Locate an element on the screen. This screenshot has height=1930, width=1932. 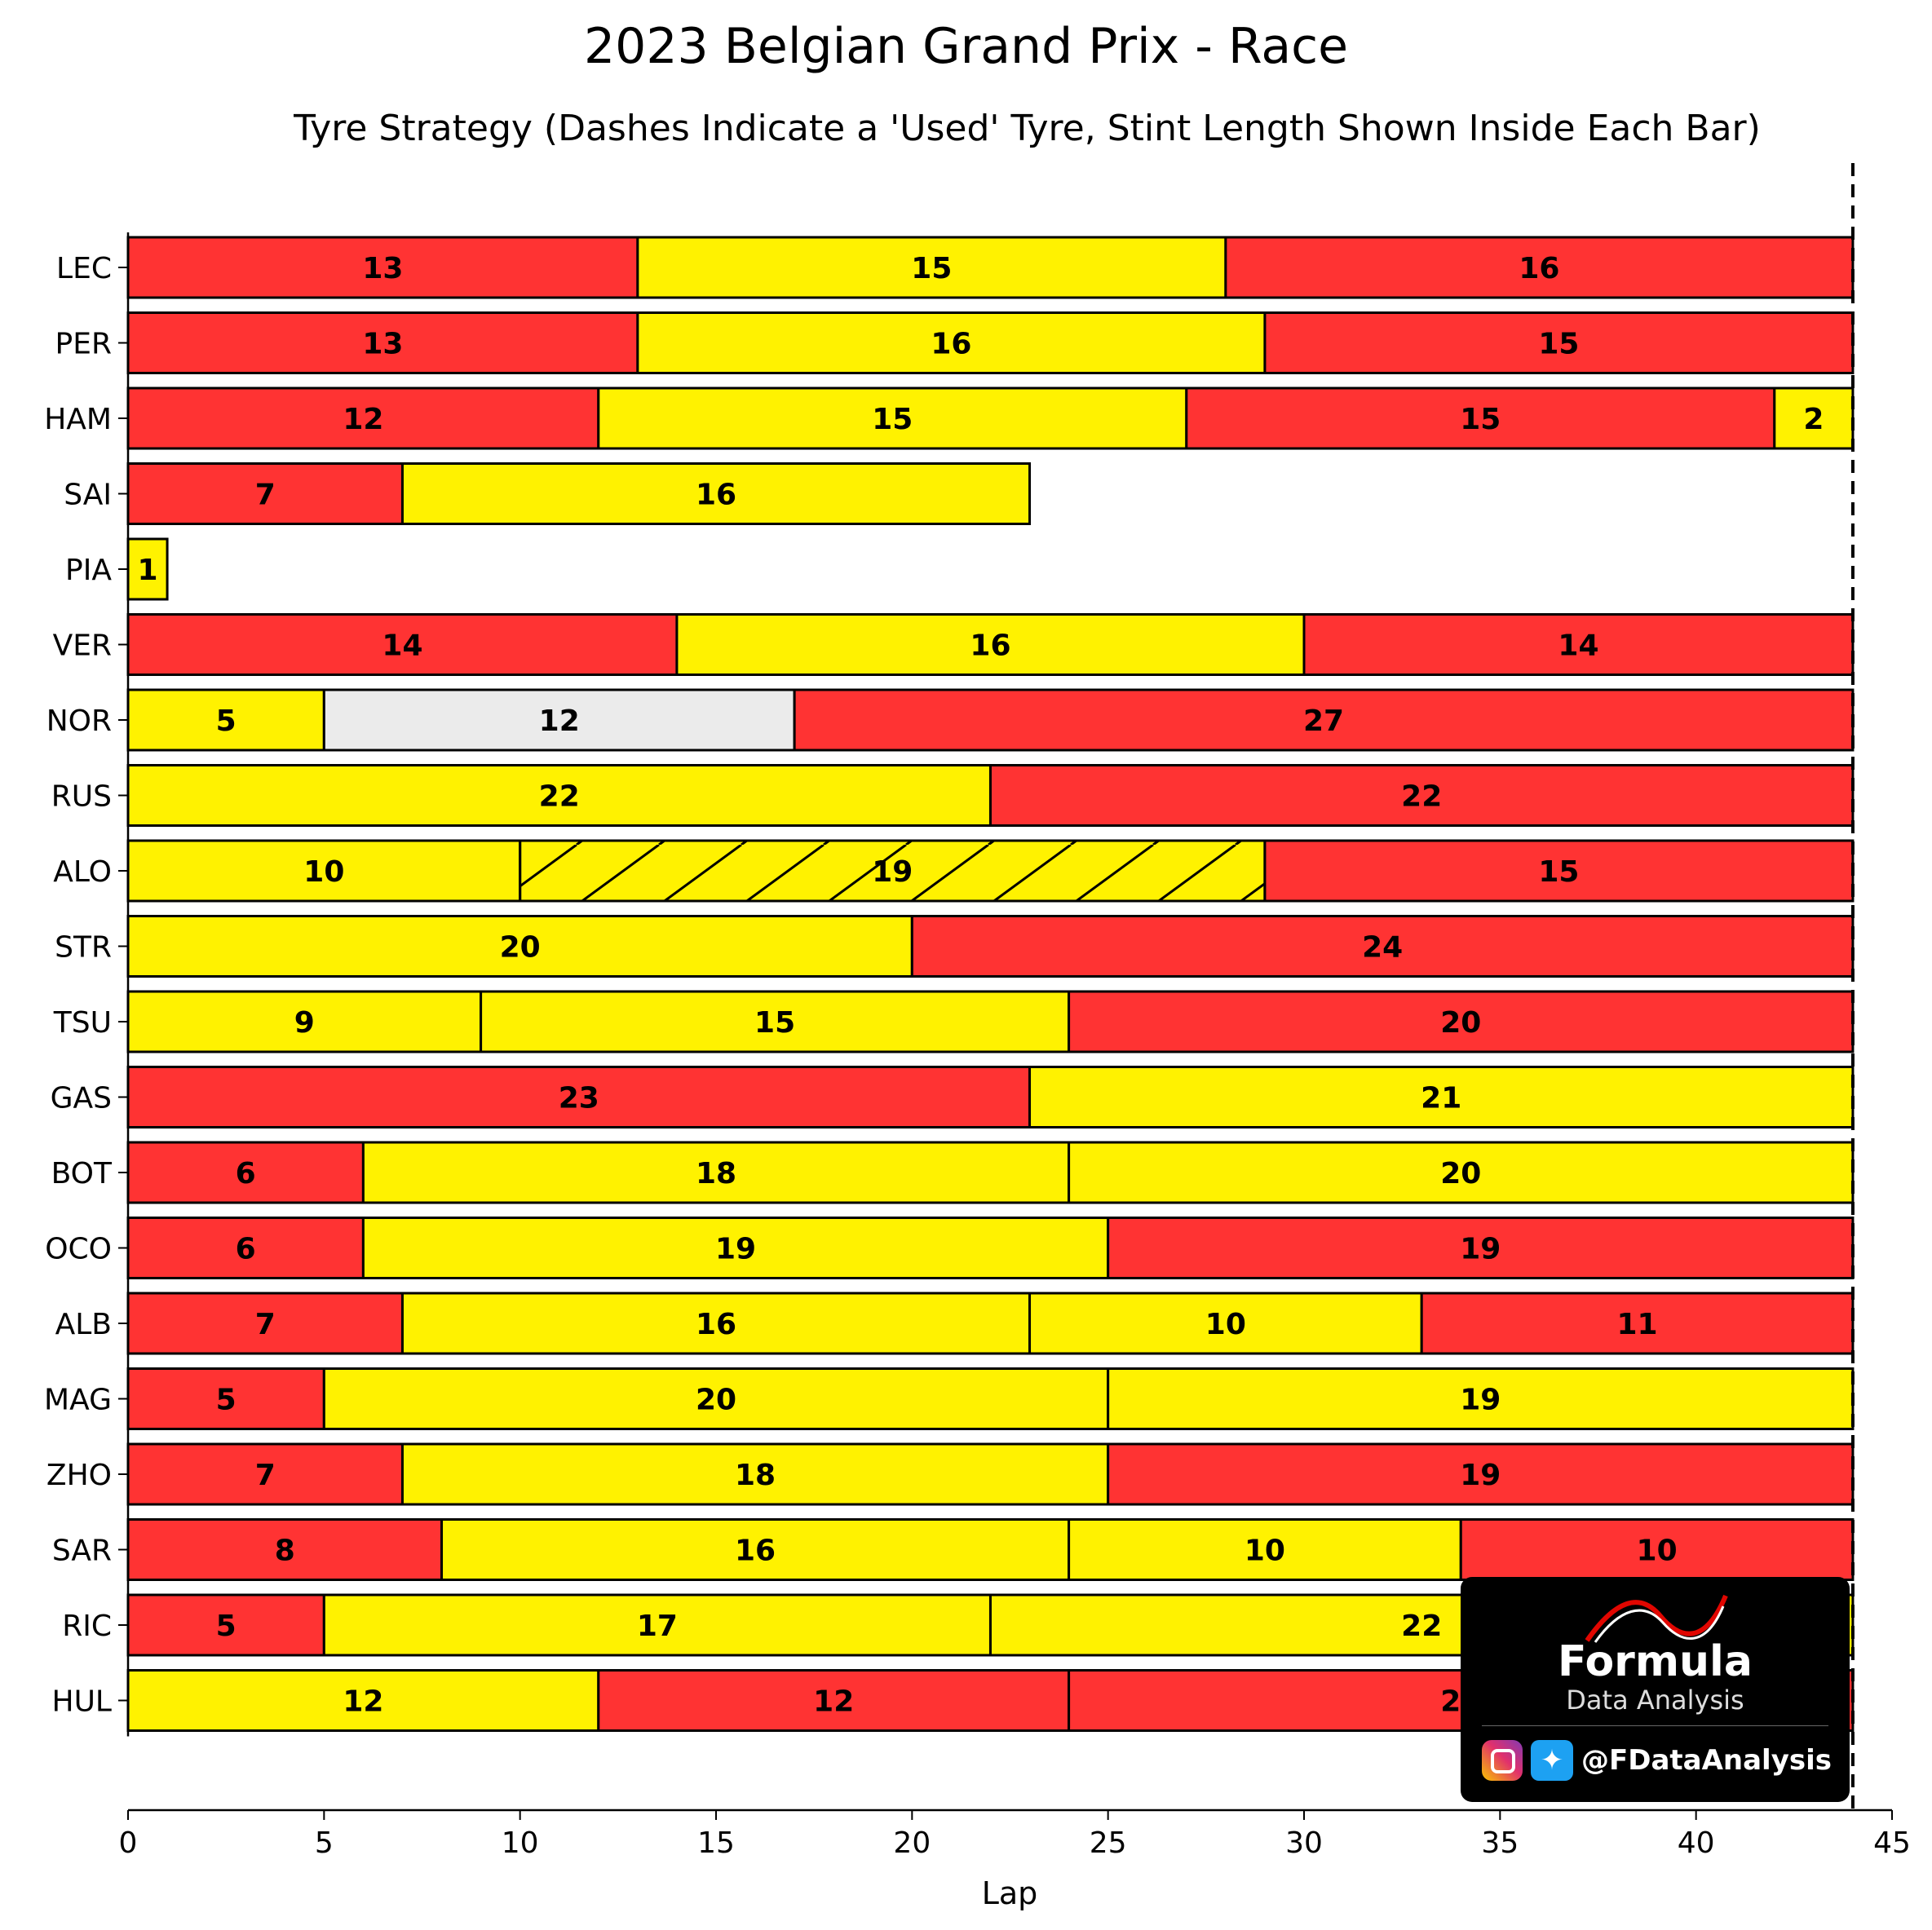
y-tick-label: GAS is located at coordinates (81, 1098).